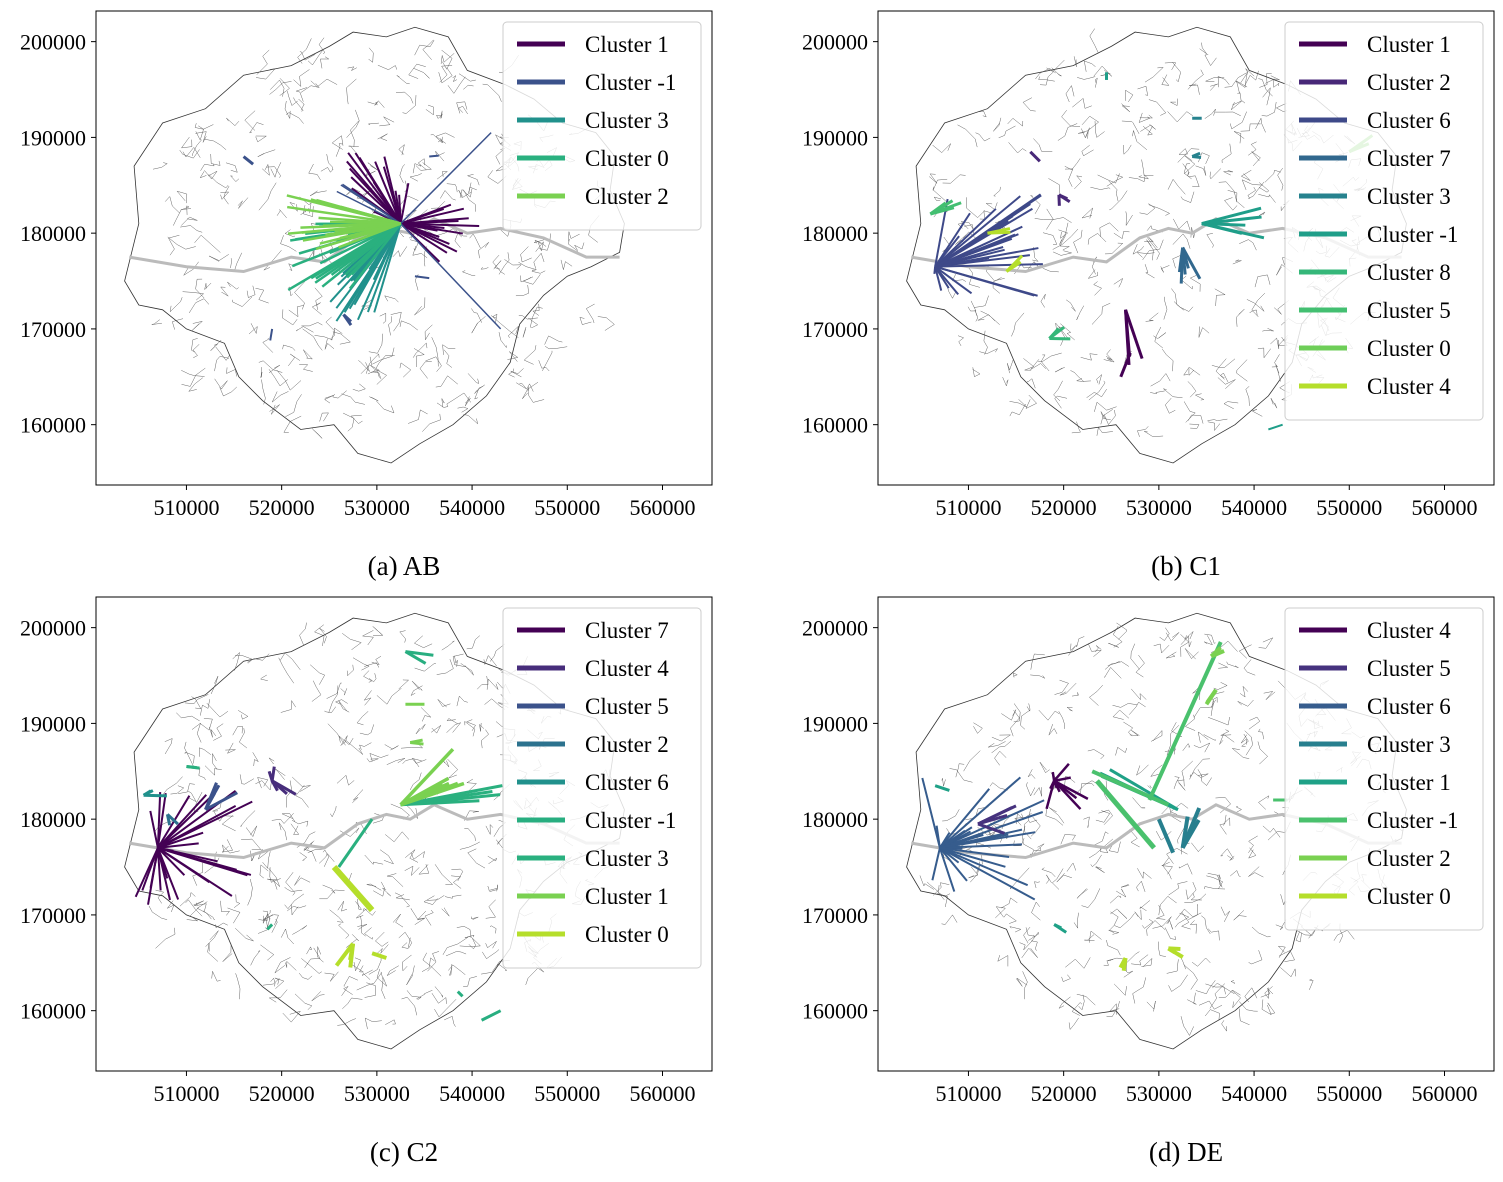 This screenshot has width=1503, height=1182. I want to click on panel-caption: (c) C2, so click(404, 1152).